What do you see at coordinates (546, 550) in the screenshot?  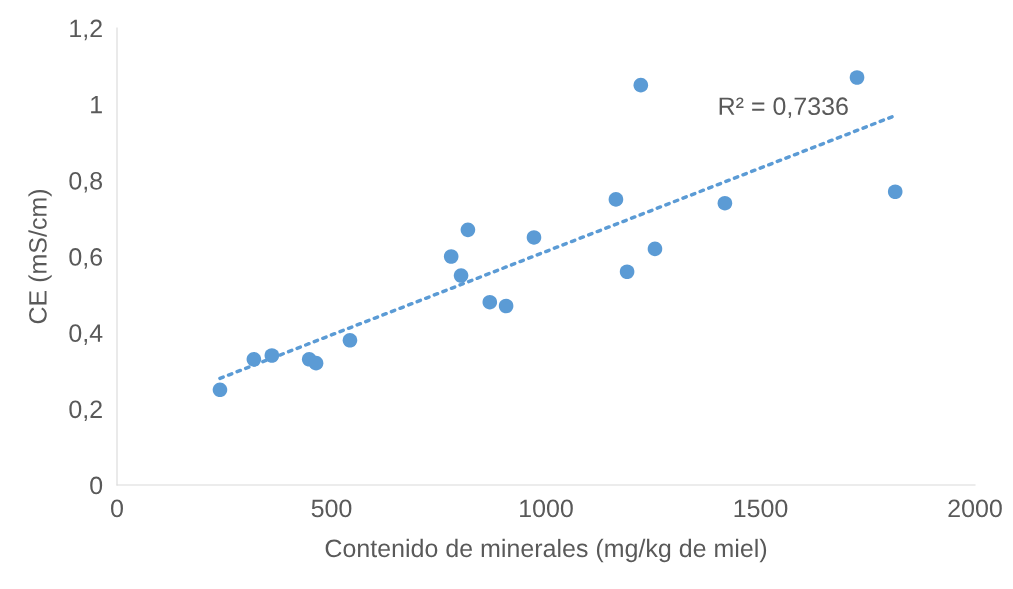 I see `x-axis-title: Contenido de minerales (mg/kg de miel)` at bounding box center [546, 550].